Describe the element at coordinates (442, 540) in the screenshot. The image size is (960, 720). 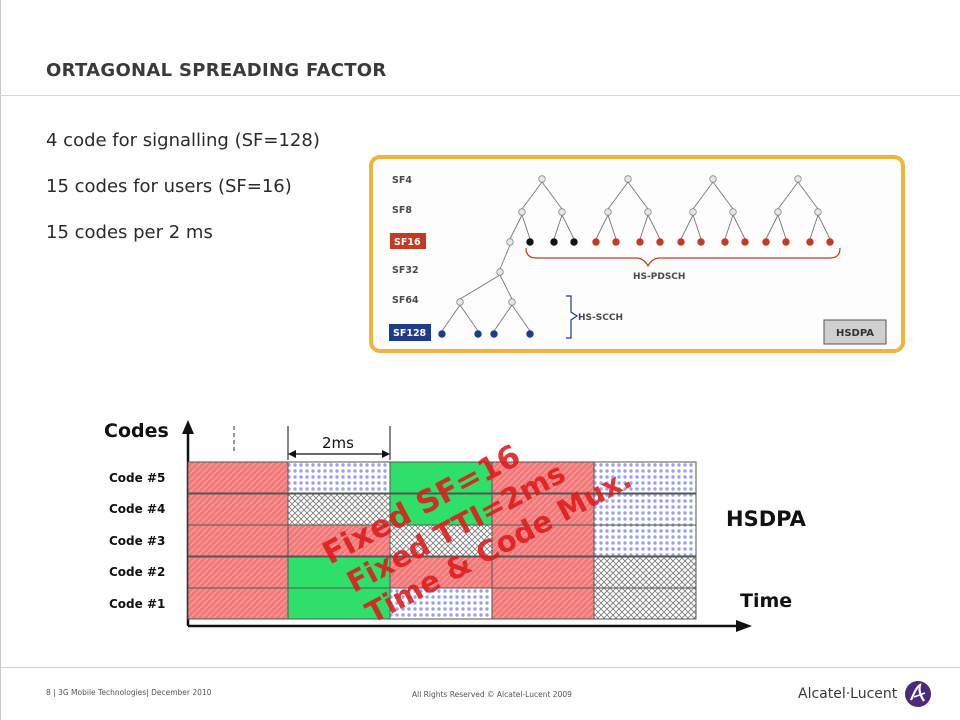
I see `code-time-grid` at that location.